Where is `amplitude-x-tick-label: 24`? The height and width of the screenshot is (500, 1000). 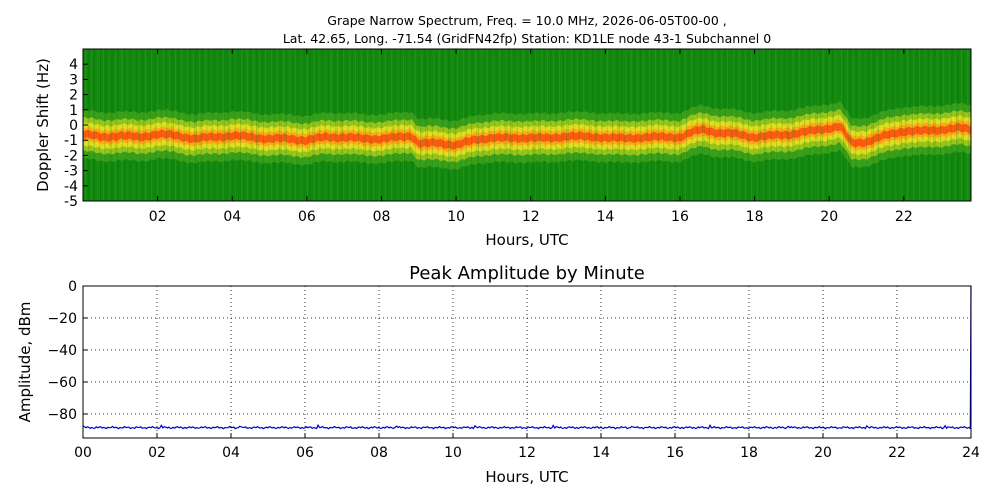
amplitude-x-tick-label: 24 is located at coordinates (971, 453).